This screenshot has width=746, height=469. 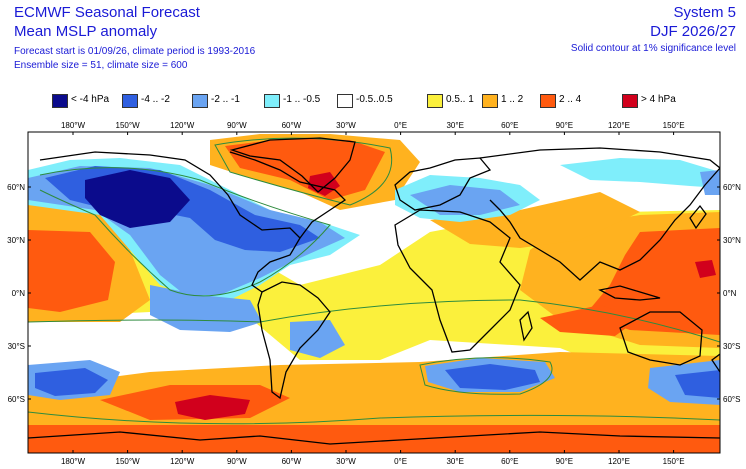 I want to click on system-label: System 5, so click(x=704, y=12).